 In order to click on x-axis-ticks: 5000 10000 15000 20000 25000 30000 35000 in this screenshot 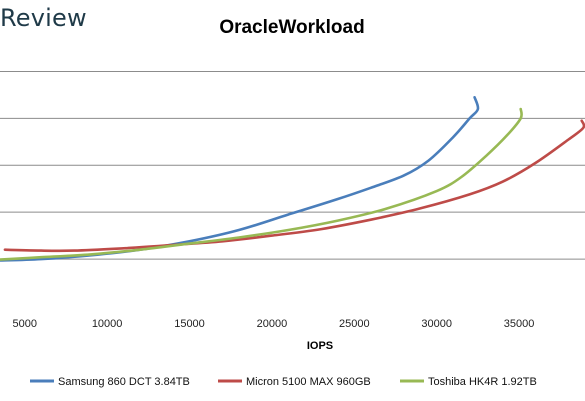, I will do `click(273, 324)`.